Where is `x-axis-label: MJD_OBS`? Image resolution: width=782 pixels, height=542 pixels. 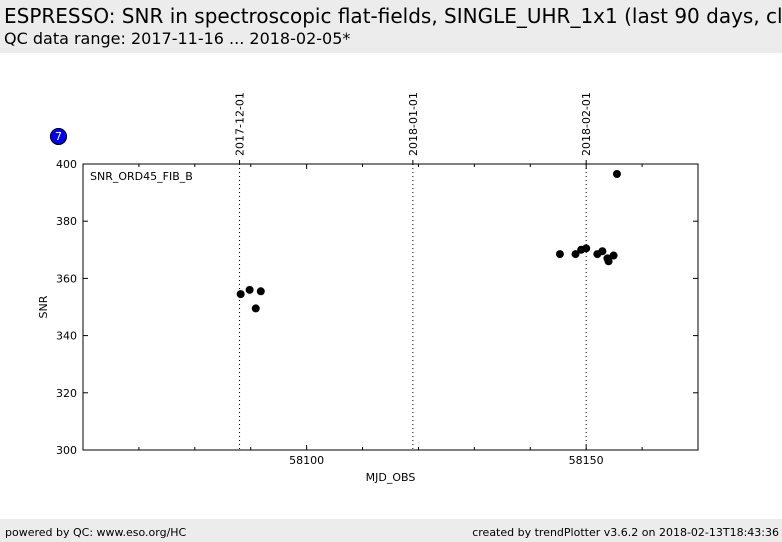 x-axis-label: MJD_OBS is located at coordinates (391, 477).